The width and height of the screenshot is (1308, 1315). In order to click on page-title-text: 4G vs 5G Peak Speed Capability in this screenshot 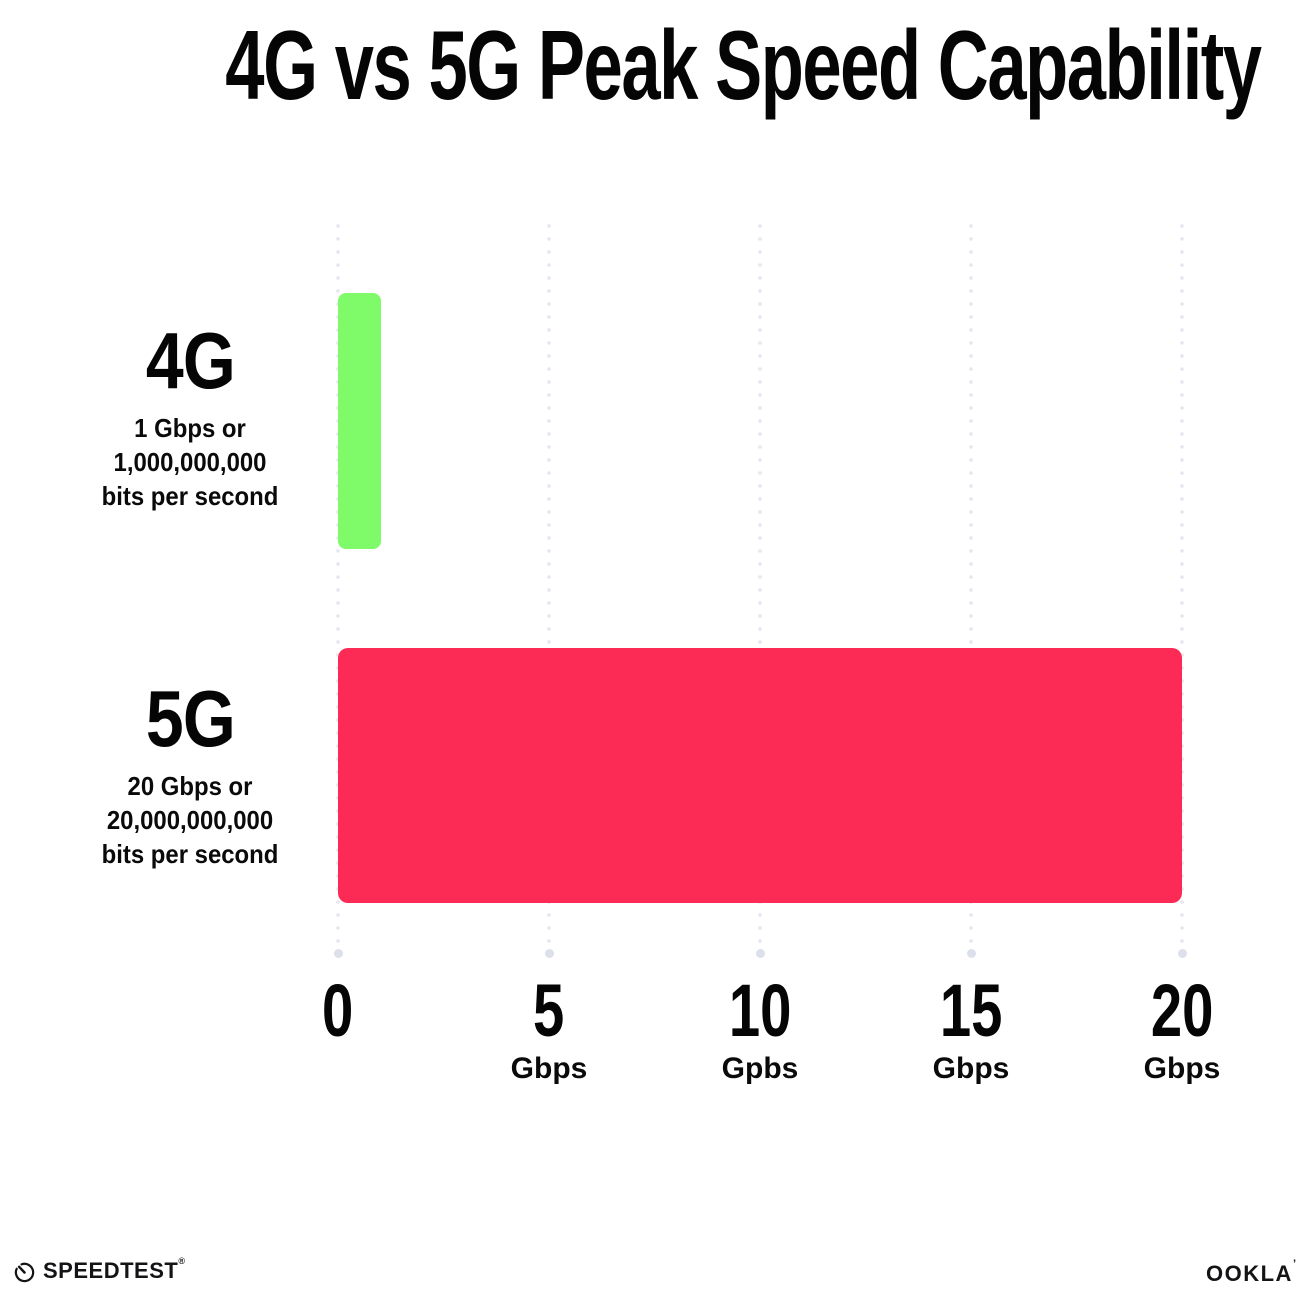, I will do `click(743, 65)`.